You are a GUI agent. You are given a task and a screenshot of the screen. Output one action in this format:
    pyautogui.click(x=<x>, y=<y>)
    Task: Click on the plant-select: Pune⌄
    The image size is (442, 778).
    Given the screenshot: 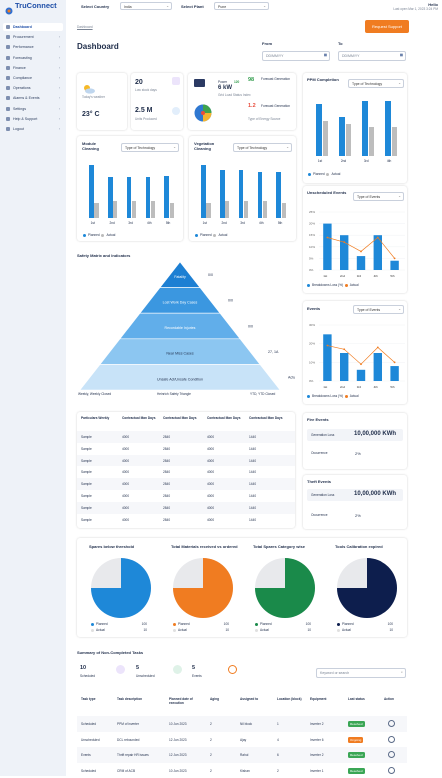 What is the action you would take?
    pyautogui.click(x=241, y=6)
    